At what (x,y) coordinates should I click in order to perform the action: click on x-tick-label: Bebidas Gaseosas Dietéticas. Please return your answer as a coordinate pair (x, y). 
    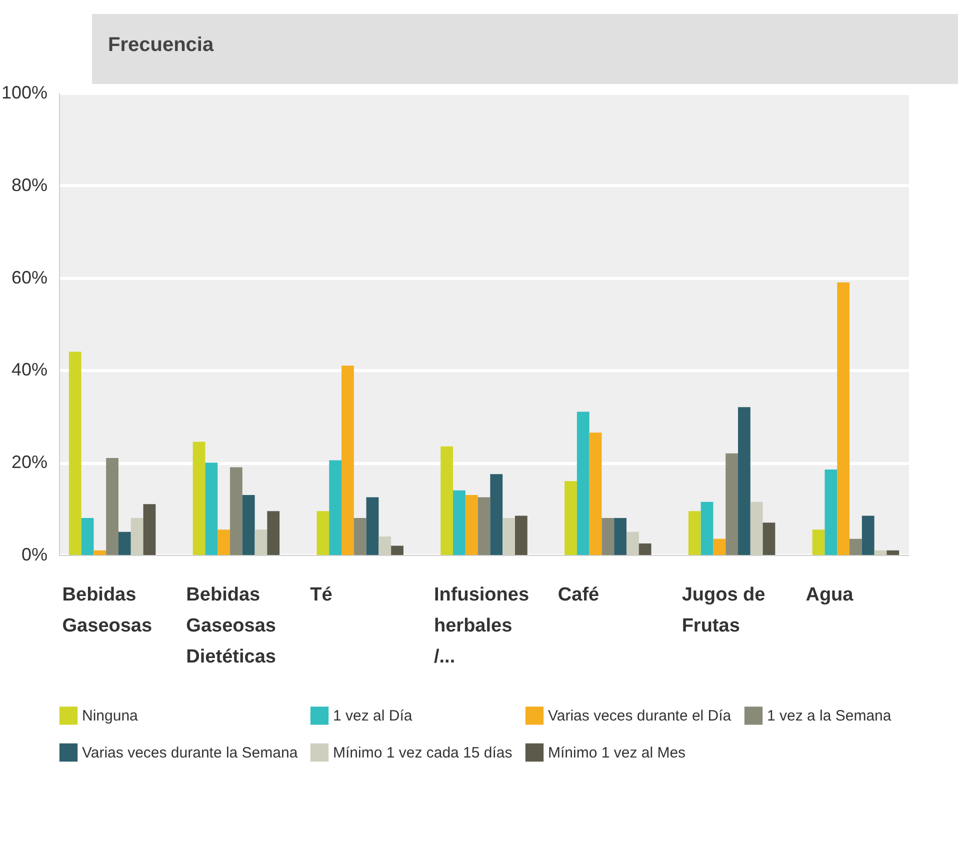
    Looking at the image, I should click on (231, 626).